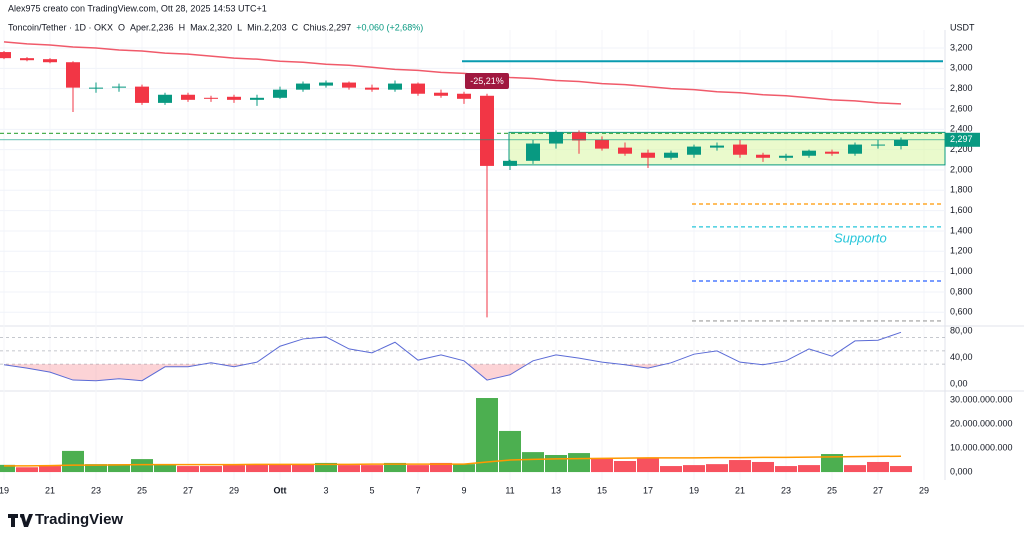  I want to click on y-tick-label: 1,800, so click(961, 190).